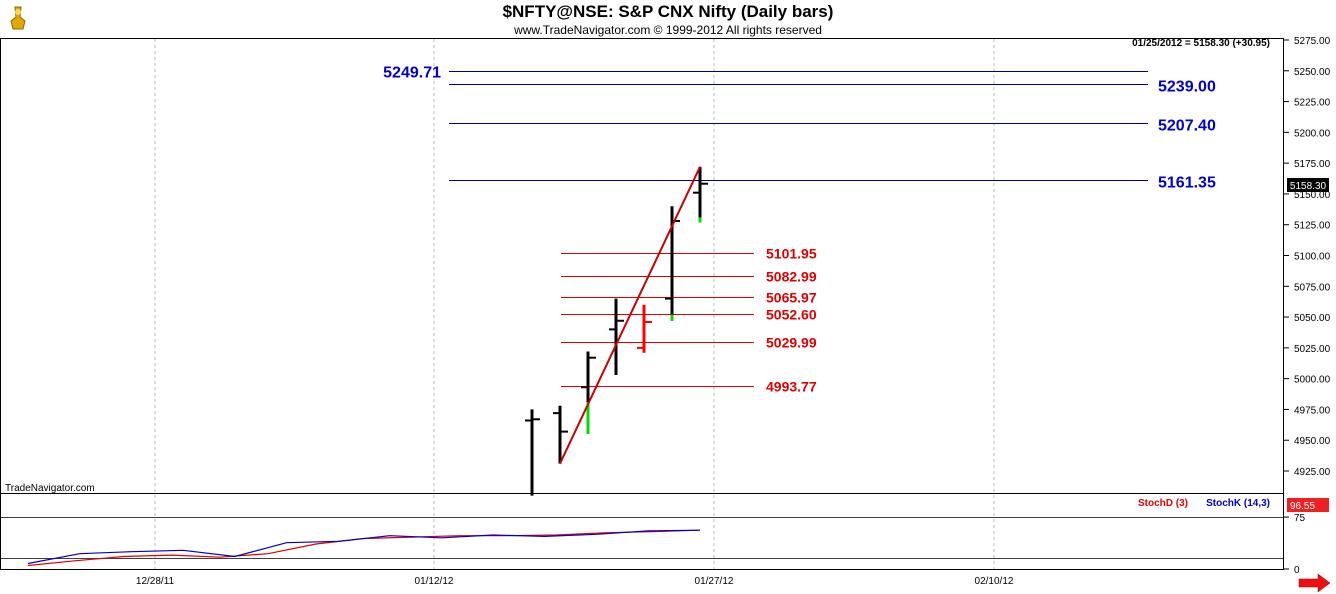  Describe the element at coordinates (668, 11) in the screenshot. I see `chart-title: $NFTY@NSE: S&P CNX Nifty (Daily bars)` at that location.